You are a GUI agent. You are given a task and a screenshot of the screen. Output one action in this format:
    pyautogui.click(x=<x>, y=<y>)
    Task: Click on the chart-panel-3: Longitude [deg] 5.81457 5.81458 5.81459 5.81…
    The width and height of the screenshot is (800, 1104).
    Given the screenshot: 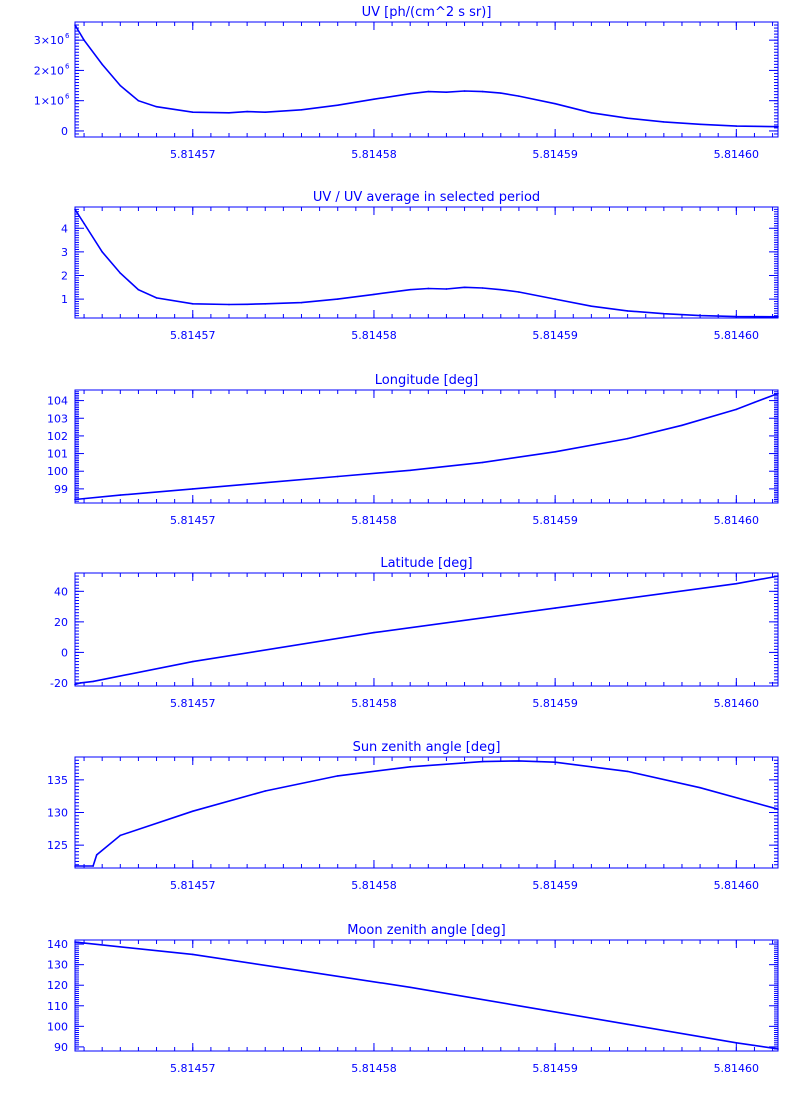 What is the action you would take?
    pyautogui.click(x=413, y=450)
    